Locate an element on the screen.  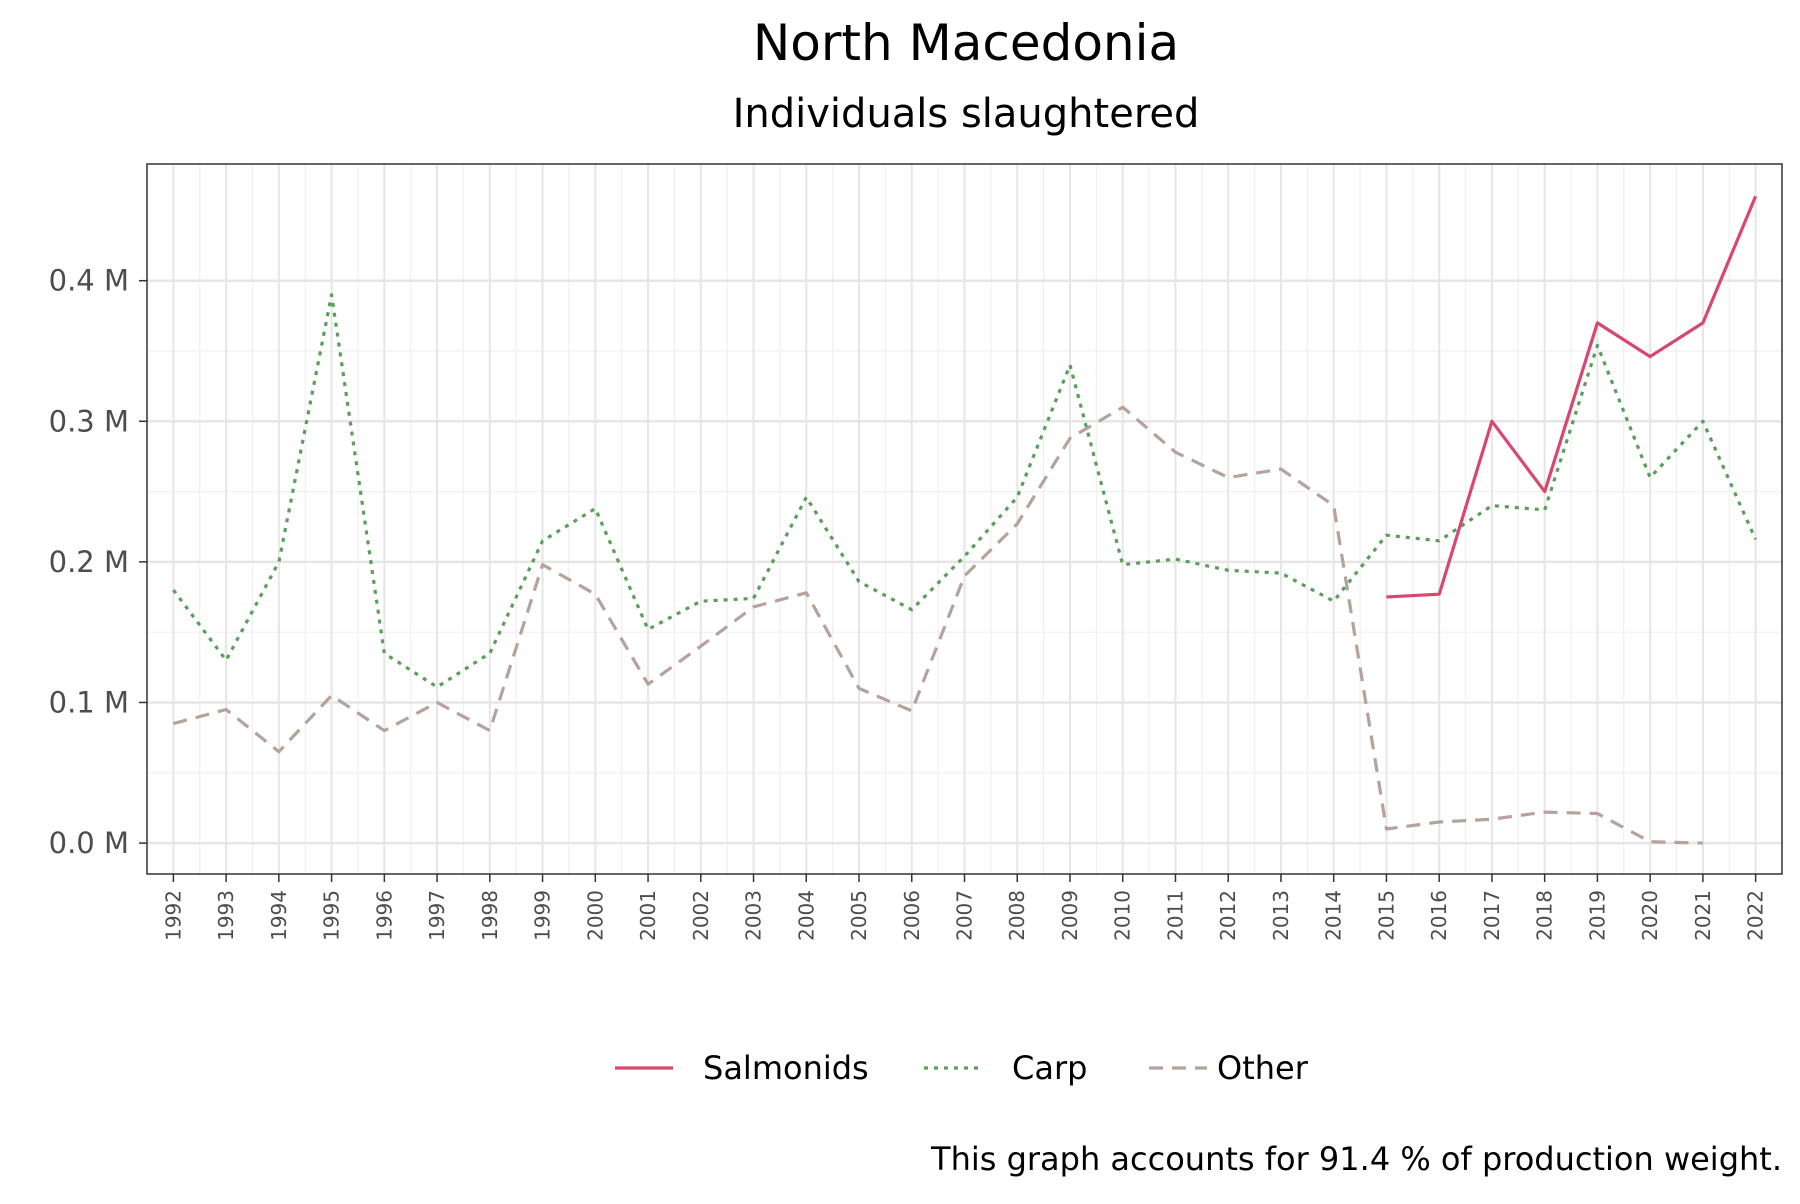
x-tick-label: 2016 is located at coordinates (1439, 915).